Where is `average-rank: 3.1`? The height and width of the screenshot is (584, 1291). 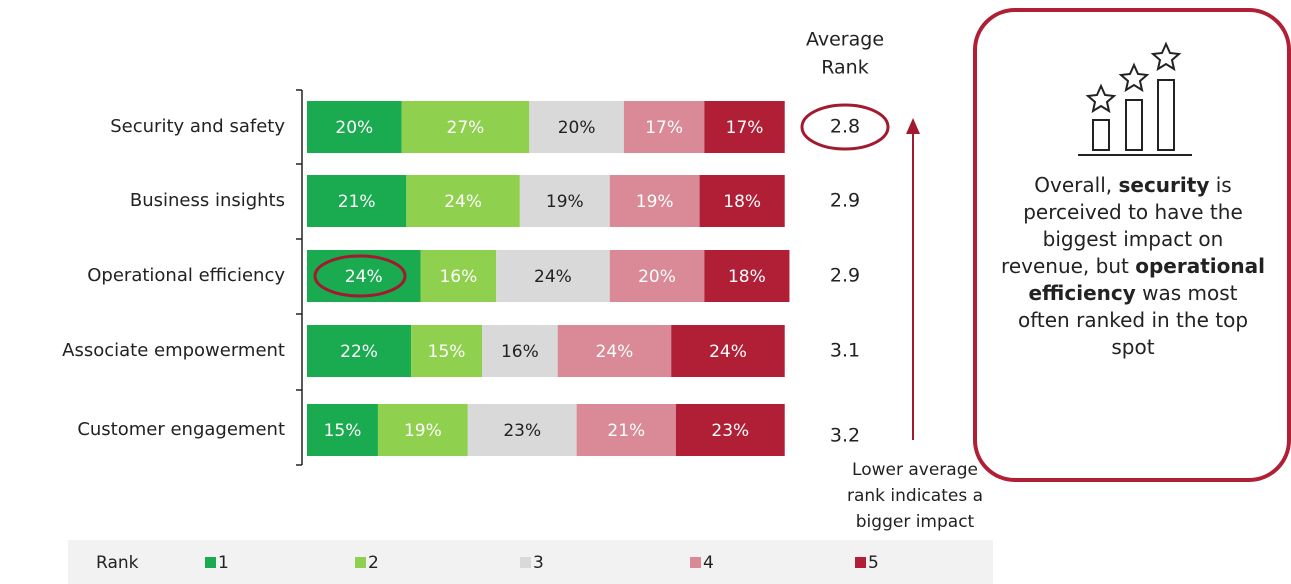 average-rank: 3.1 is located at coordinates (845, 351).